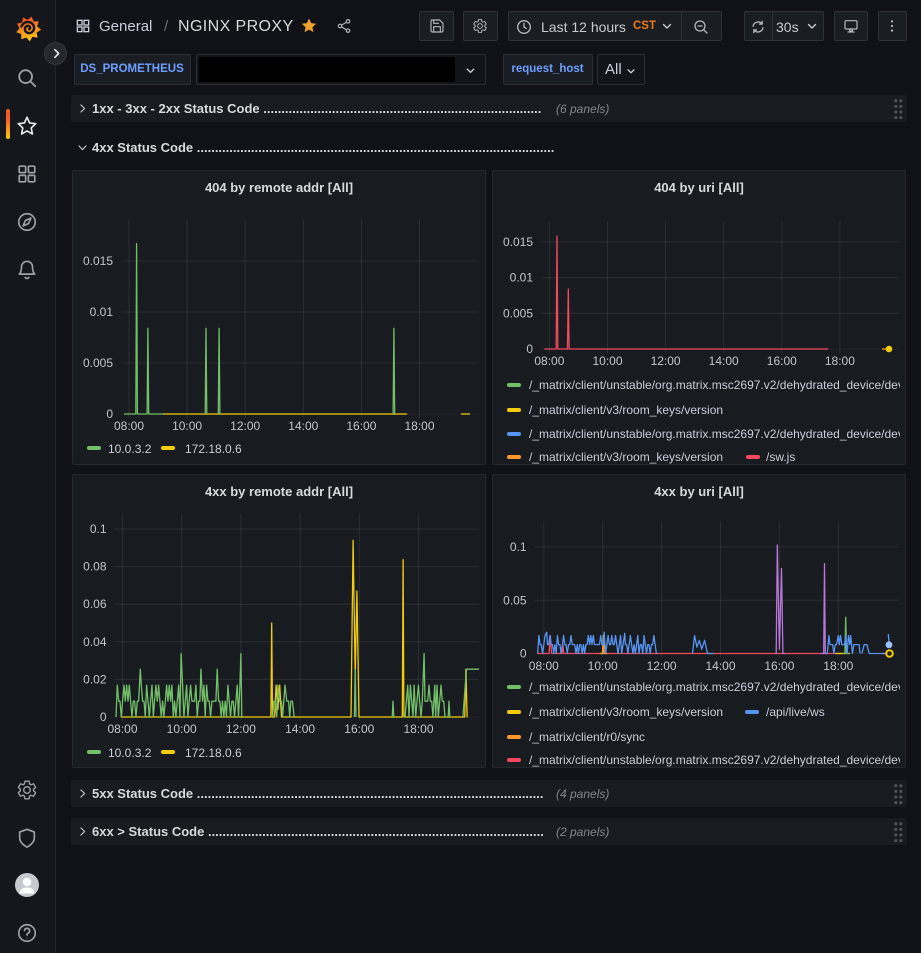 The width and height of the screenshot is (921, 953). Describe the element at coordinates (95, 679) in the screenshot. I see `svg-text: 0.02` at that location.